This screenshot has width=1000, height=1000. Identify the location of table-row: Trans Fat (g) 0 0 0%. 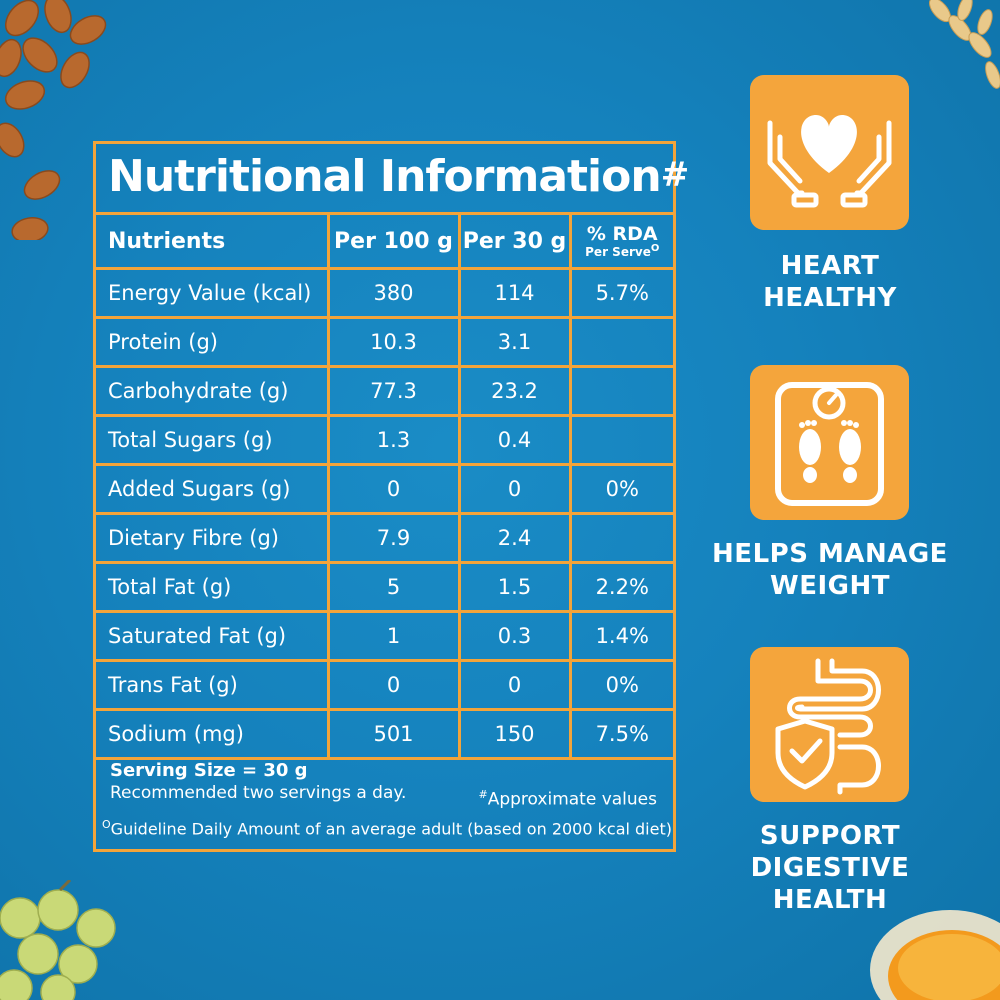
(384, 685).